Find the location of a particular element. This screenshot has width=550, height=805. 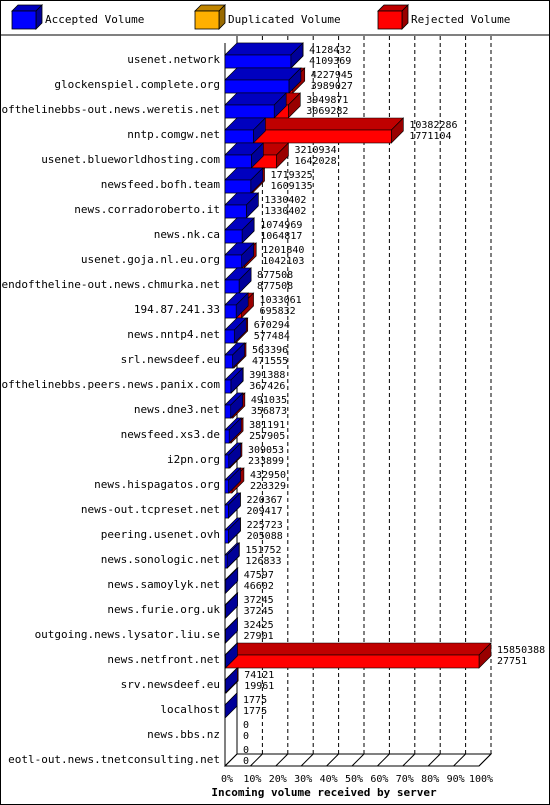

value-label-accepted-17: 223329 is located at coordinates (268, 486).